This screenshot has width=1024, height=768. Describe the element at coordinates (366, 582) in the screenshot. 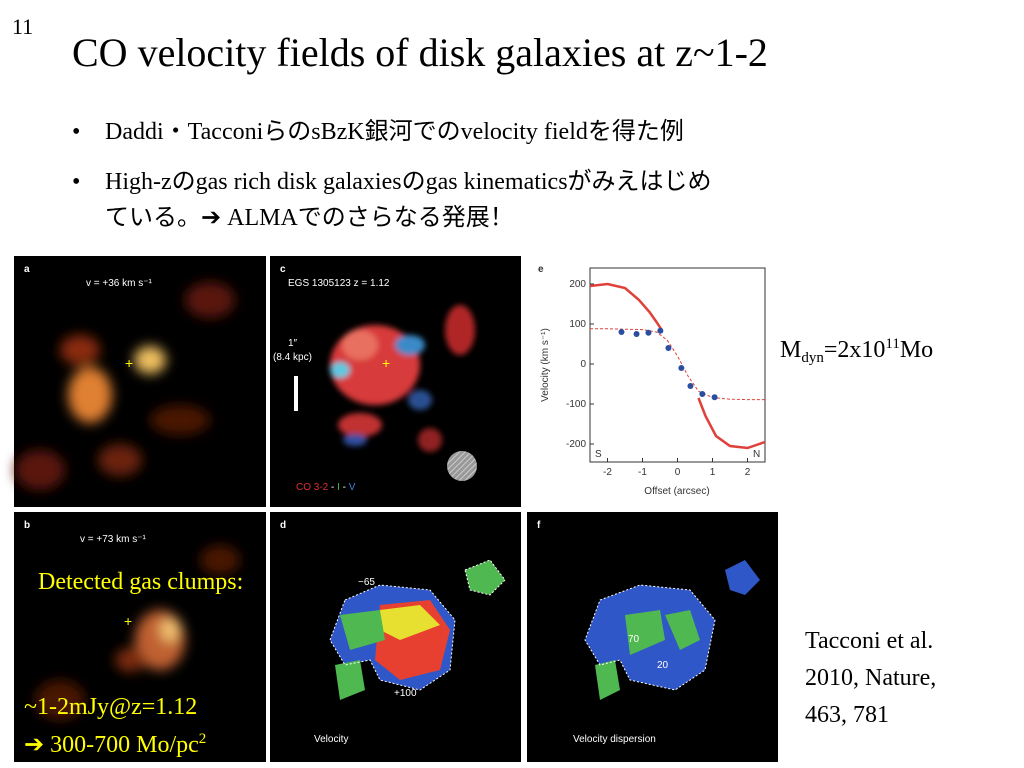

I see `contour-label: −65` at that location.